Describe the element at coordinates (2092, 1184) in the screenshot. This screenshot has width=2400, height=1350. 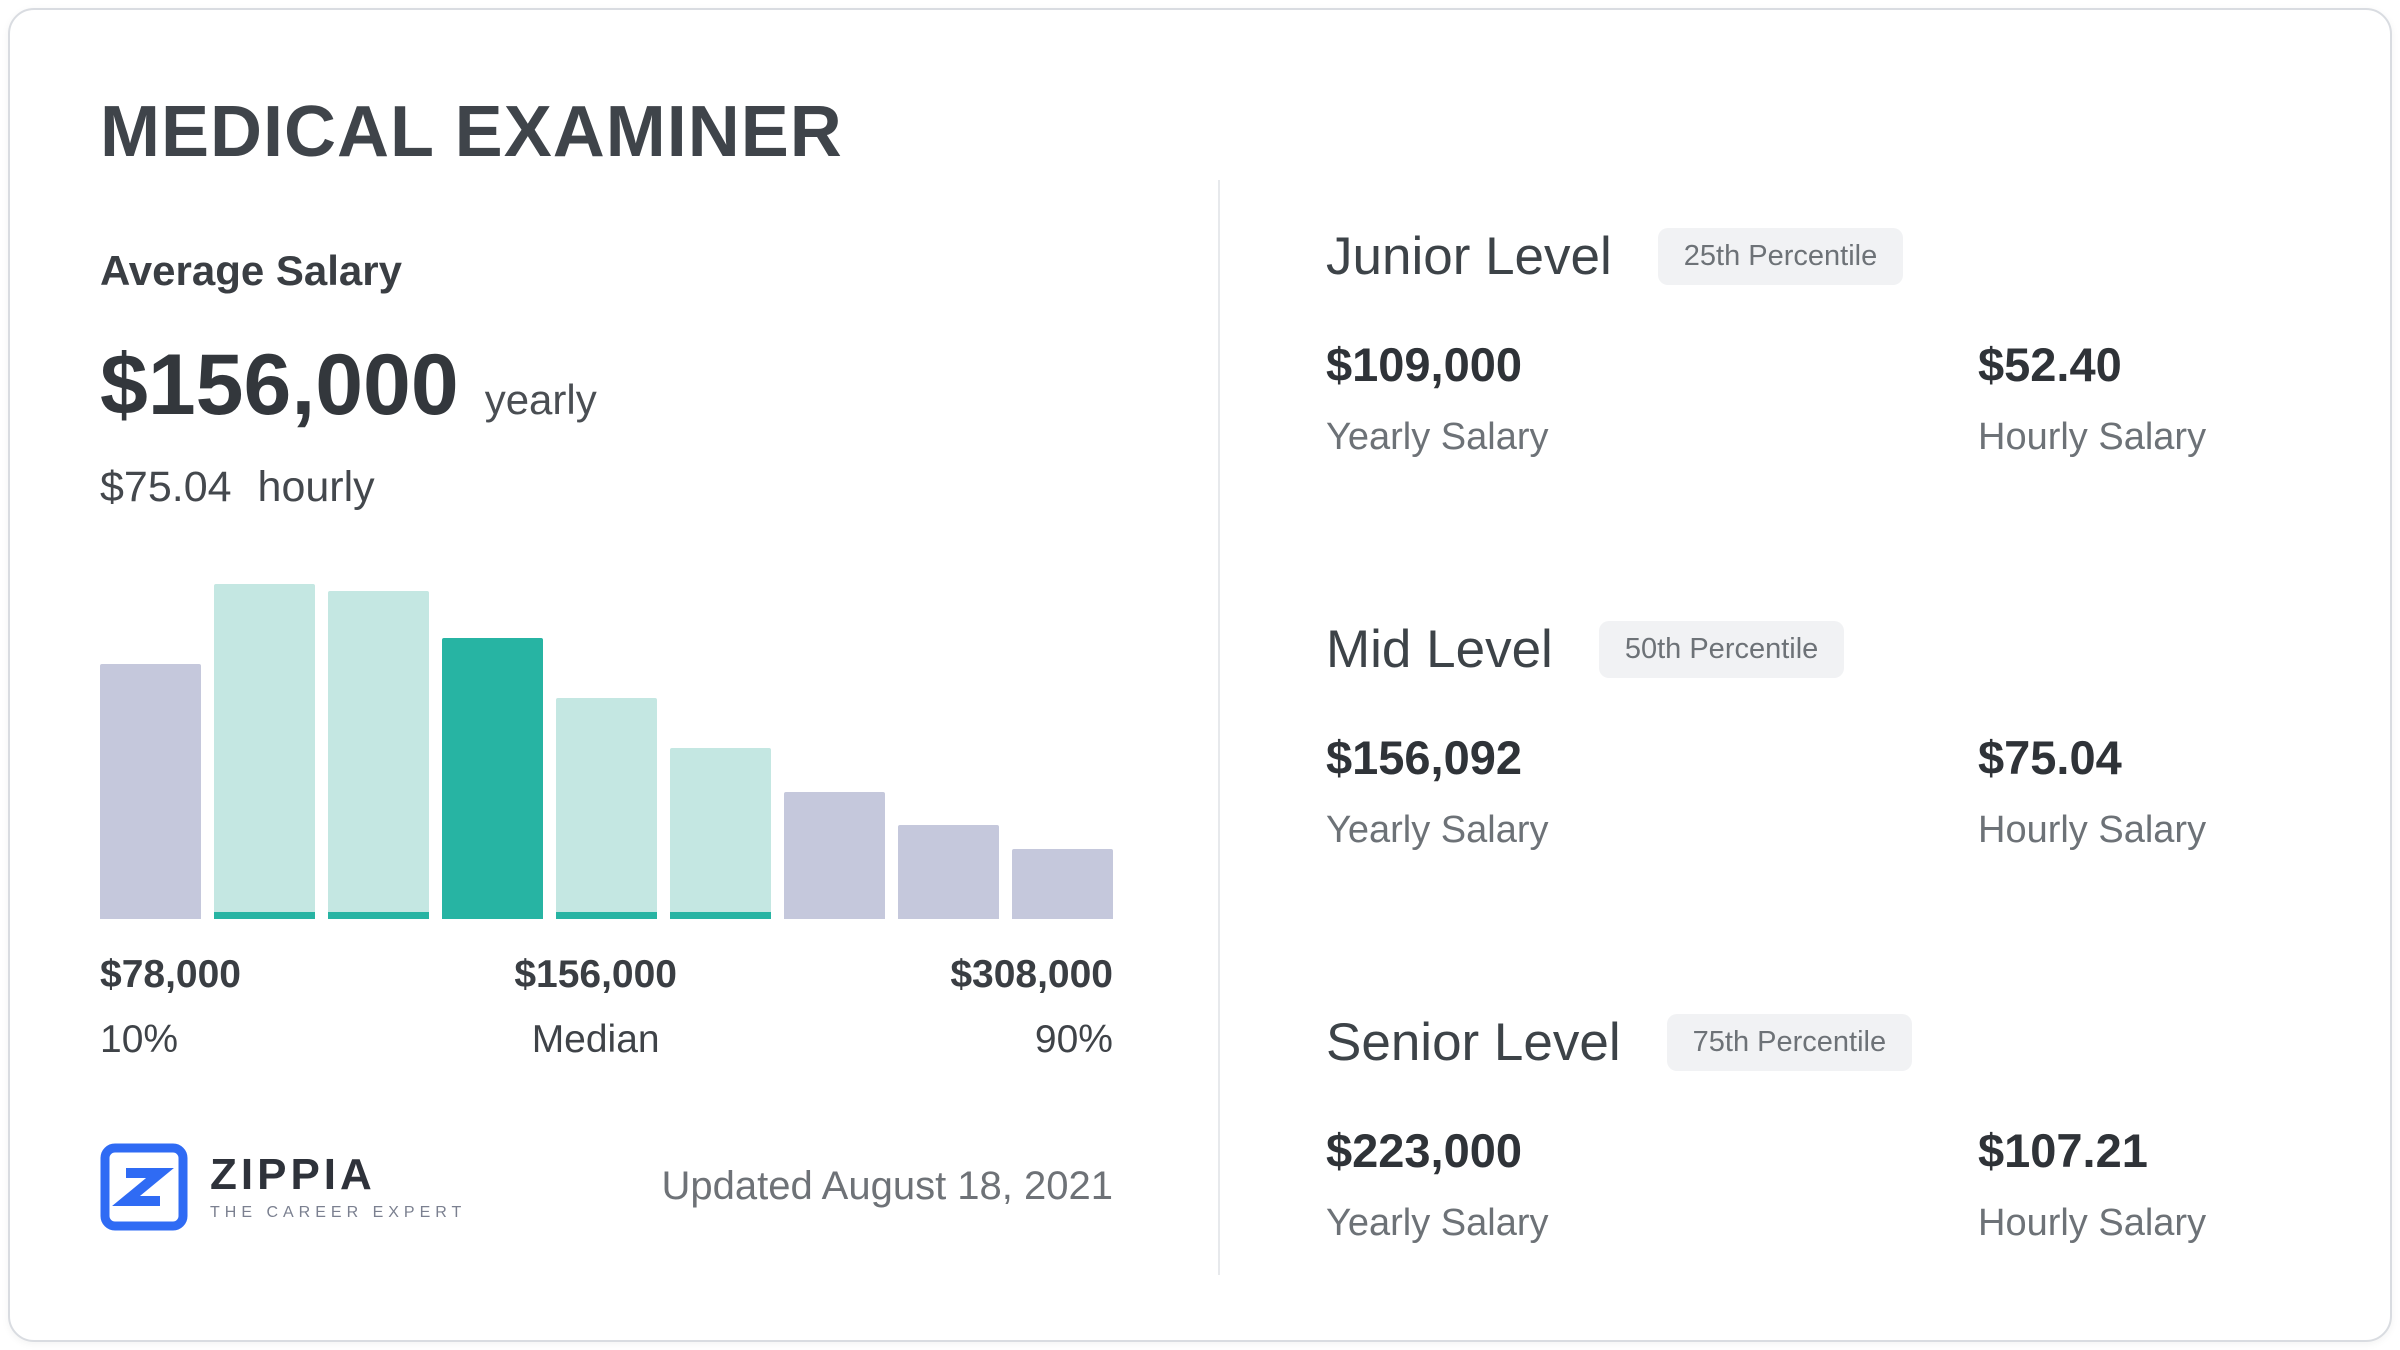
I see `hourly-salary-block: $107.21 Hourly Salary` at that location.